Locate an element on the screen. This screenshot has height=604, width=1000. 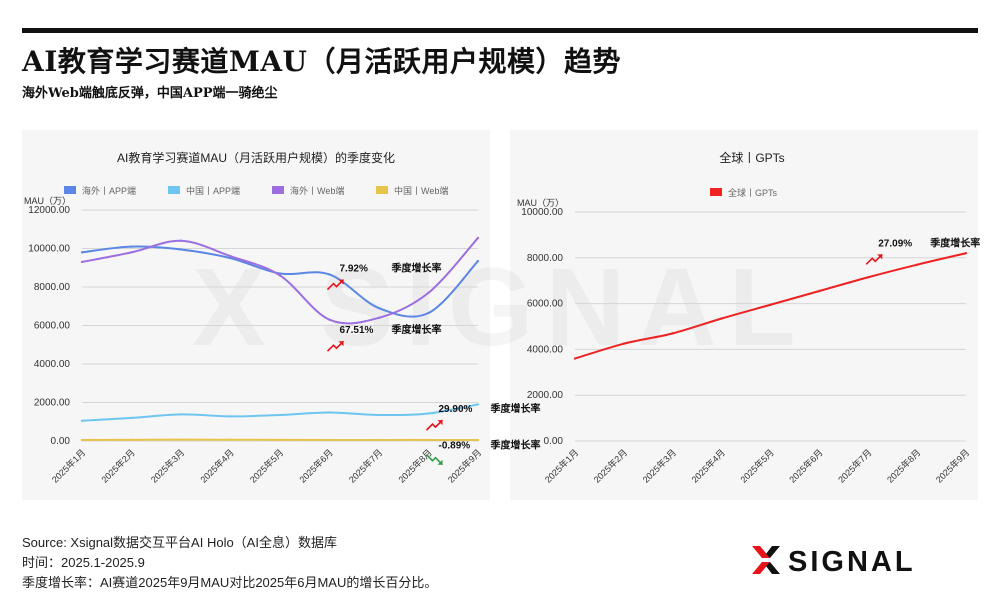
page-title: AI教育学习赛道MAU（月活跃用户规模）趋势 is located at coordinates (321, 60).